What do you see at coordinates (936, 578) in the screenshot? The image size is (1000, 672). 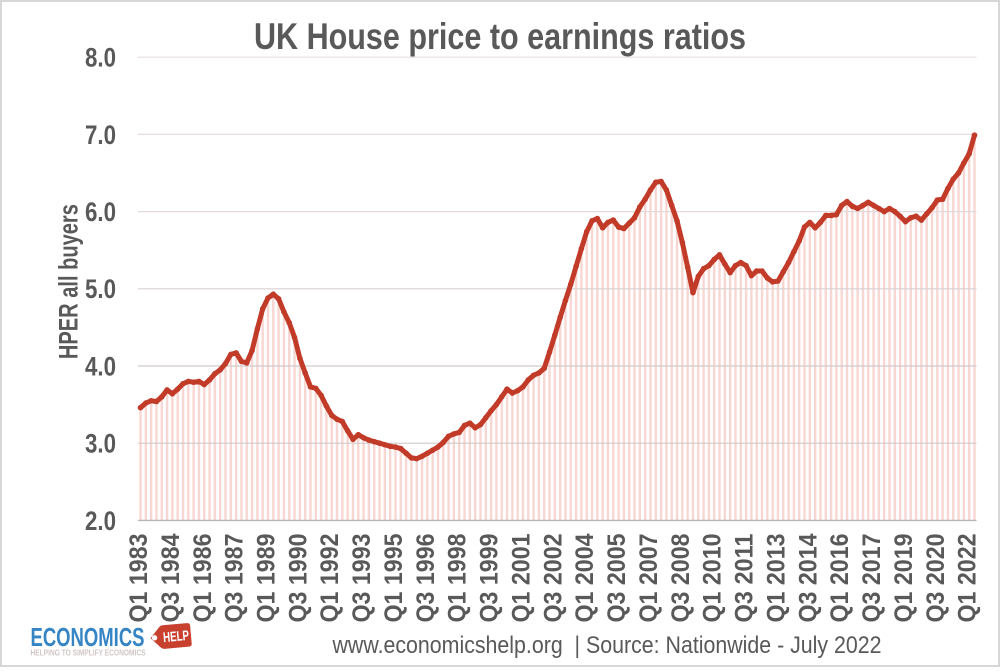 I see `svg-text: Q3 2020` at bounding box center [936, 578].